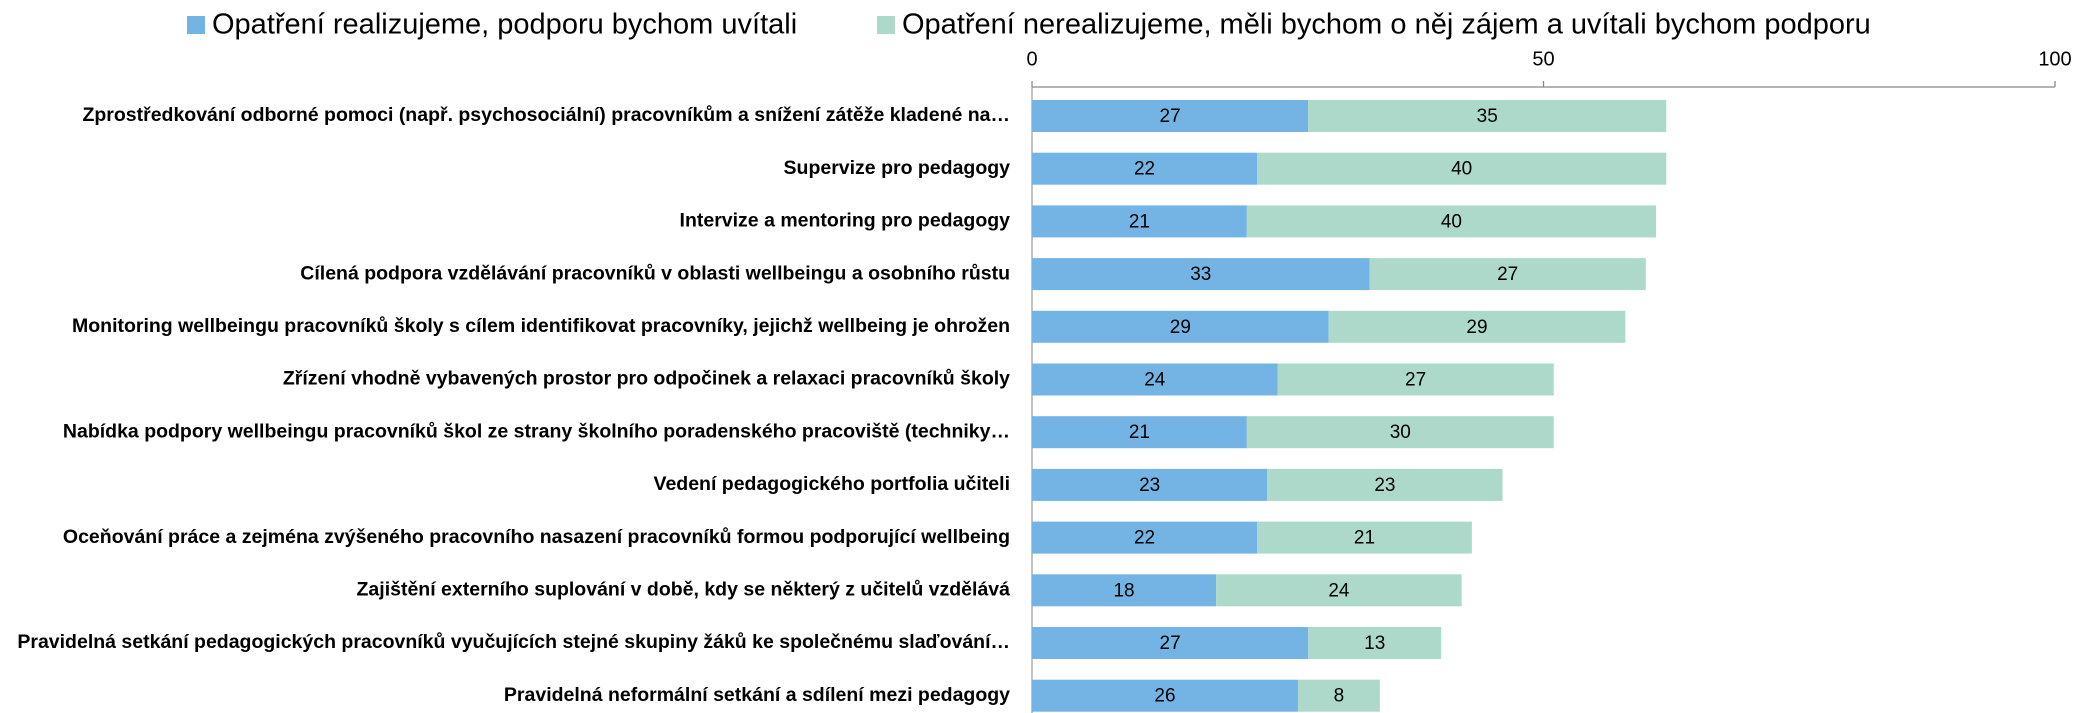 Image resolution: width=2075 pixels, height=713 pixels. I want to click on data-label: 26, so click(1164, 696).